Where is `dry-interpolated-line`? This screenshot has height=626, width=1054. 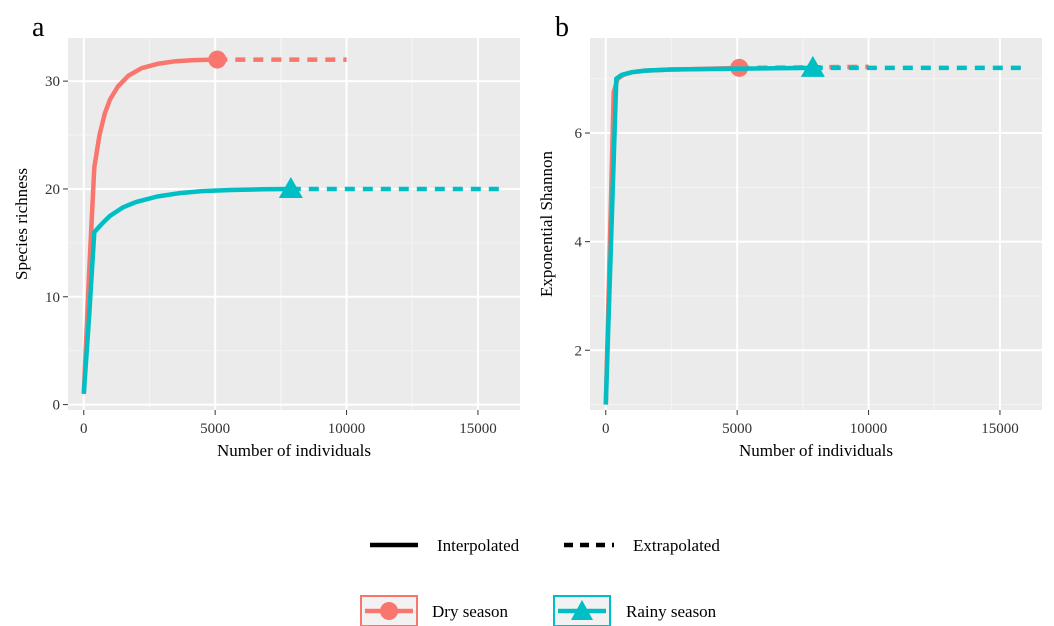
dry-interpolated-line is located at coordinates (149, 225).